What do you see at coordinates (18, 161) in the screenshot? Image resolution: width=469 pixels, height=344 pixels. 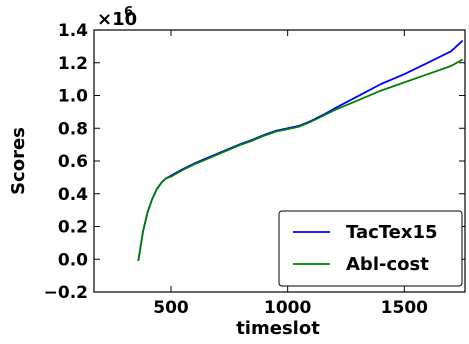 I see `y-axis-title: Scores` at bounding box center [18, 161].